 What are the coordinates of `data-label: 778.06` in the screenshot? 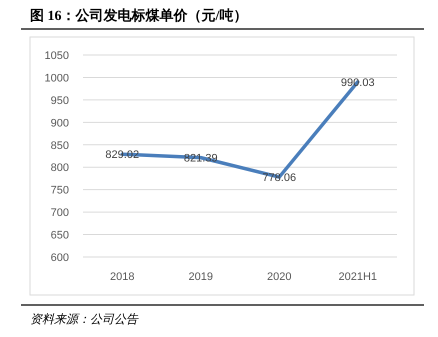 It's located at (279, 178).